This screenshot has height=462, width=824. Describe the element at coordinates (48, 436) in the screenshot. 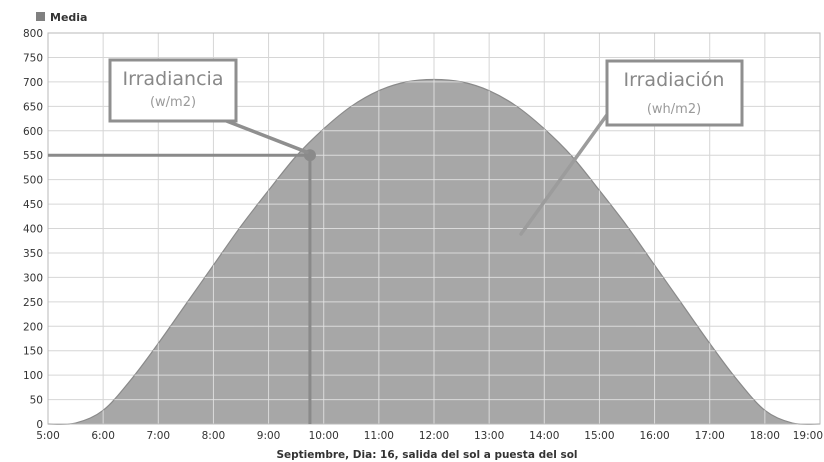

I see `x-tick-label: 5:00` at that location.